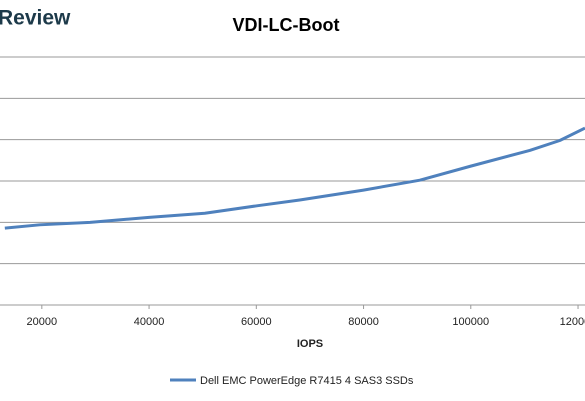  I want to click on x-tick-label: 20000, so click(42, 322).